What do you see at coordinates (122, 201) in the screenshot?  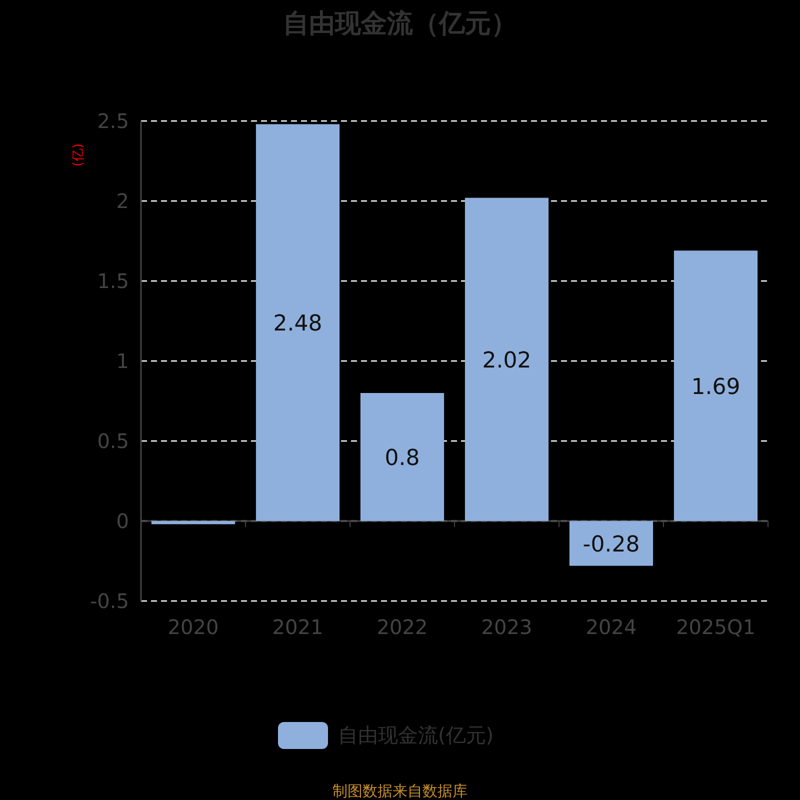 I see `y-tick-label: 2` at bounding box center [122, 201].